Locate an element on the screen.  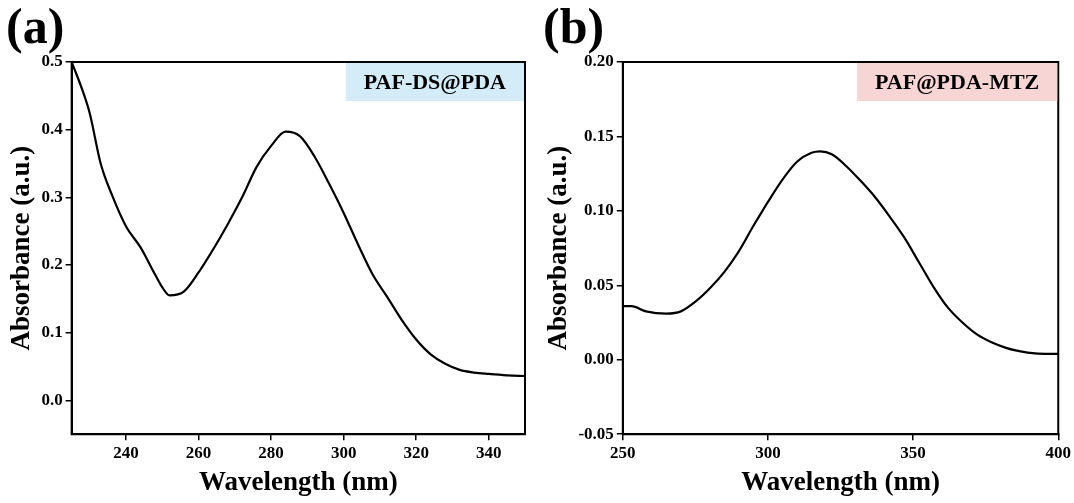
x-tick-label: 260 is located at coordinates (198, 452).